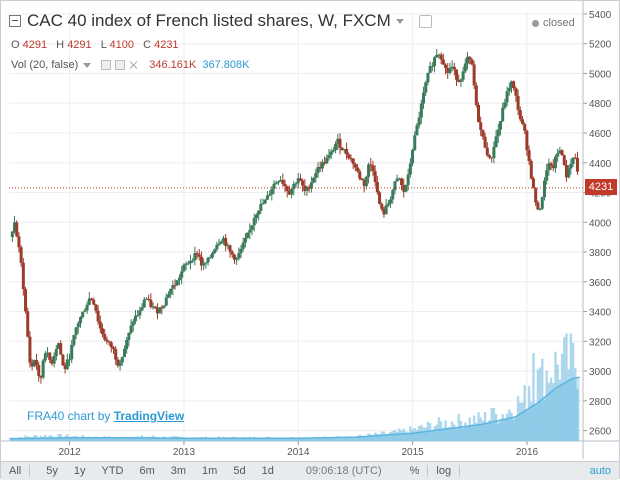  I want to click on utc-clock: 09:06:18 (UTC), so click(343, 471).